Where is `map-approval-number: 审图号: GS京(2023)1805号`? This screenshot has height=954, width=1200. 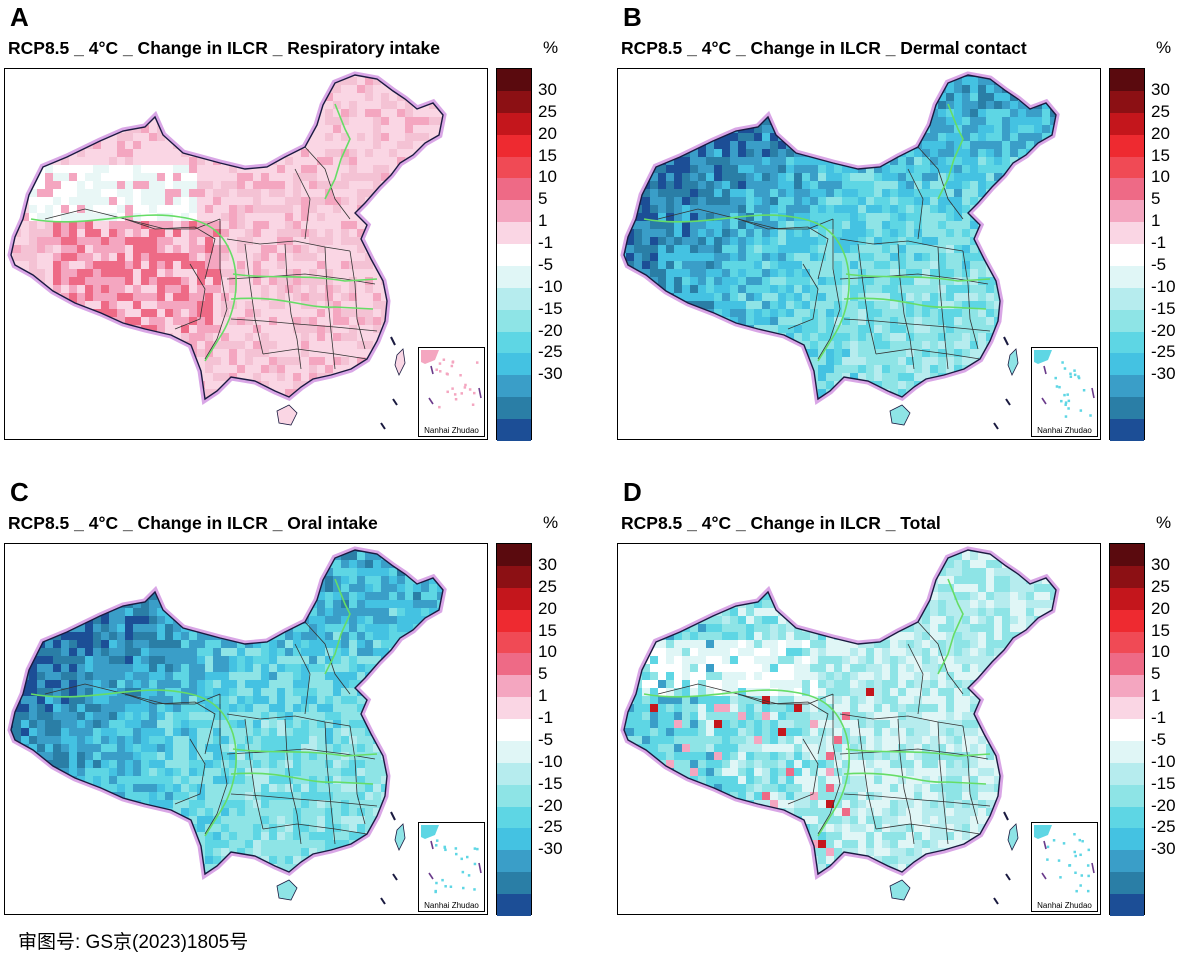 map-approval-number: 审图号: GS京(2023)1805号 is located at coordinates (133, 942).